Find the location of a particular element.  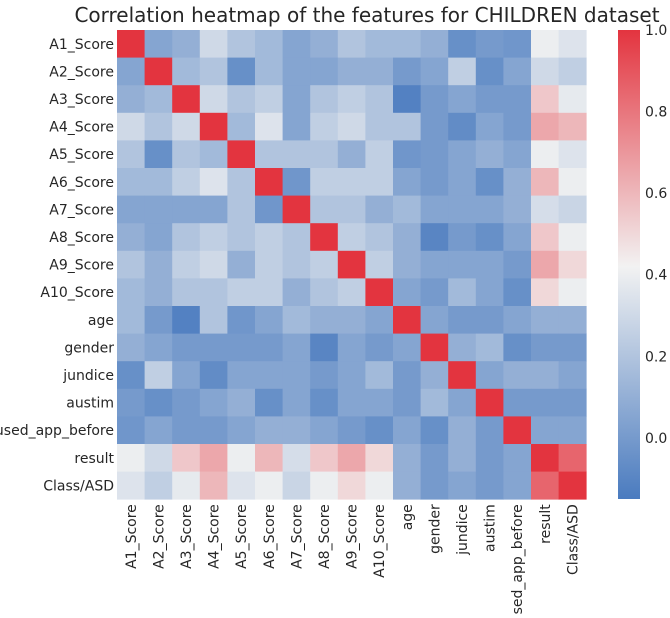

colorbar is located at coordinates (629, 264).